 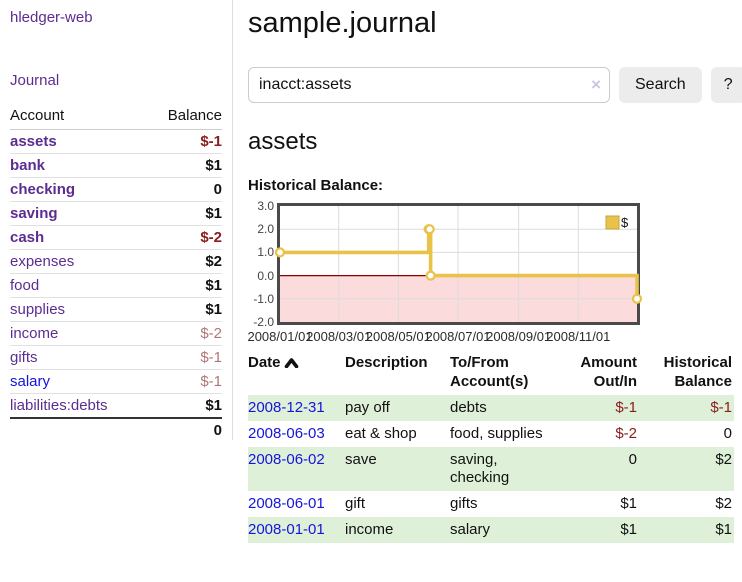 What do you see at coordinates (491, 504) in the screenshot?
I see `transaction-row: 2008-06-01 gift gifts $1 $2` at bounding box center [491, 504].